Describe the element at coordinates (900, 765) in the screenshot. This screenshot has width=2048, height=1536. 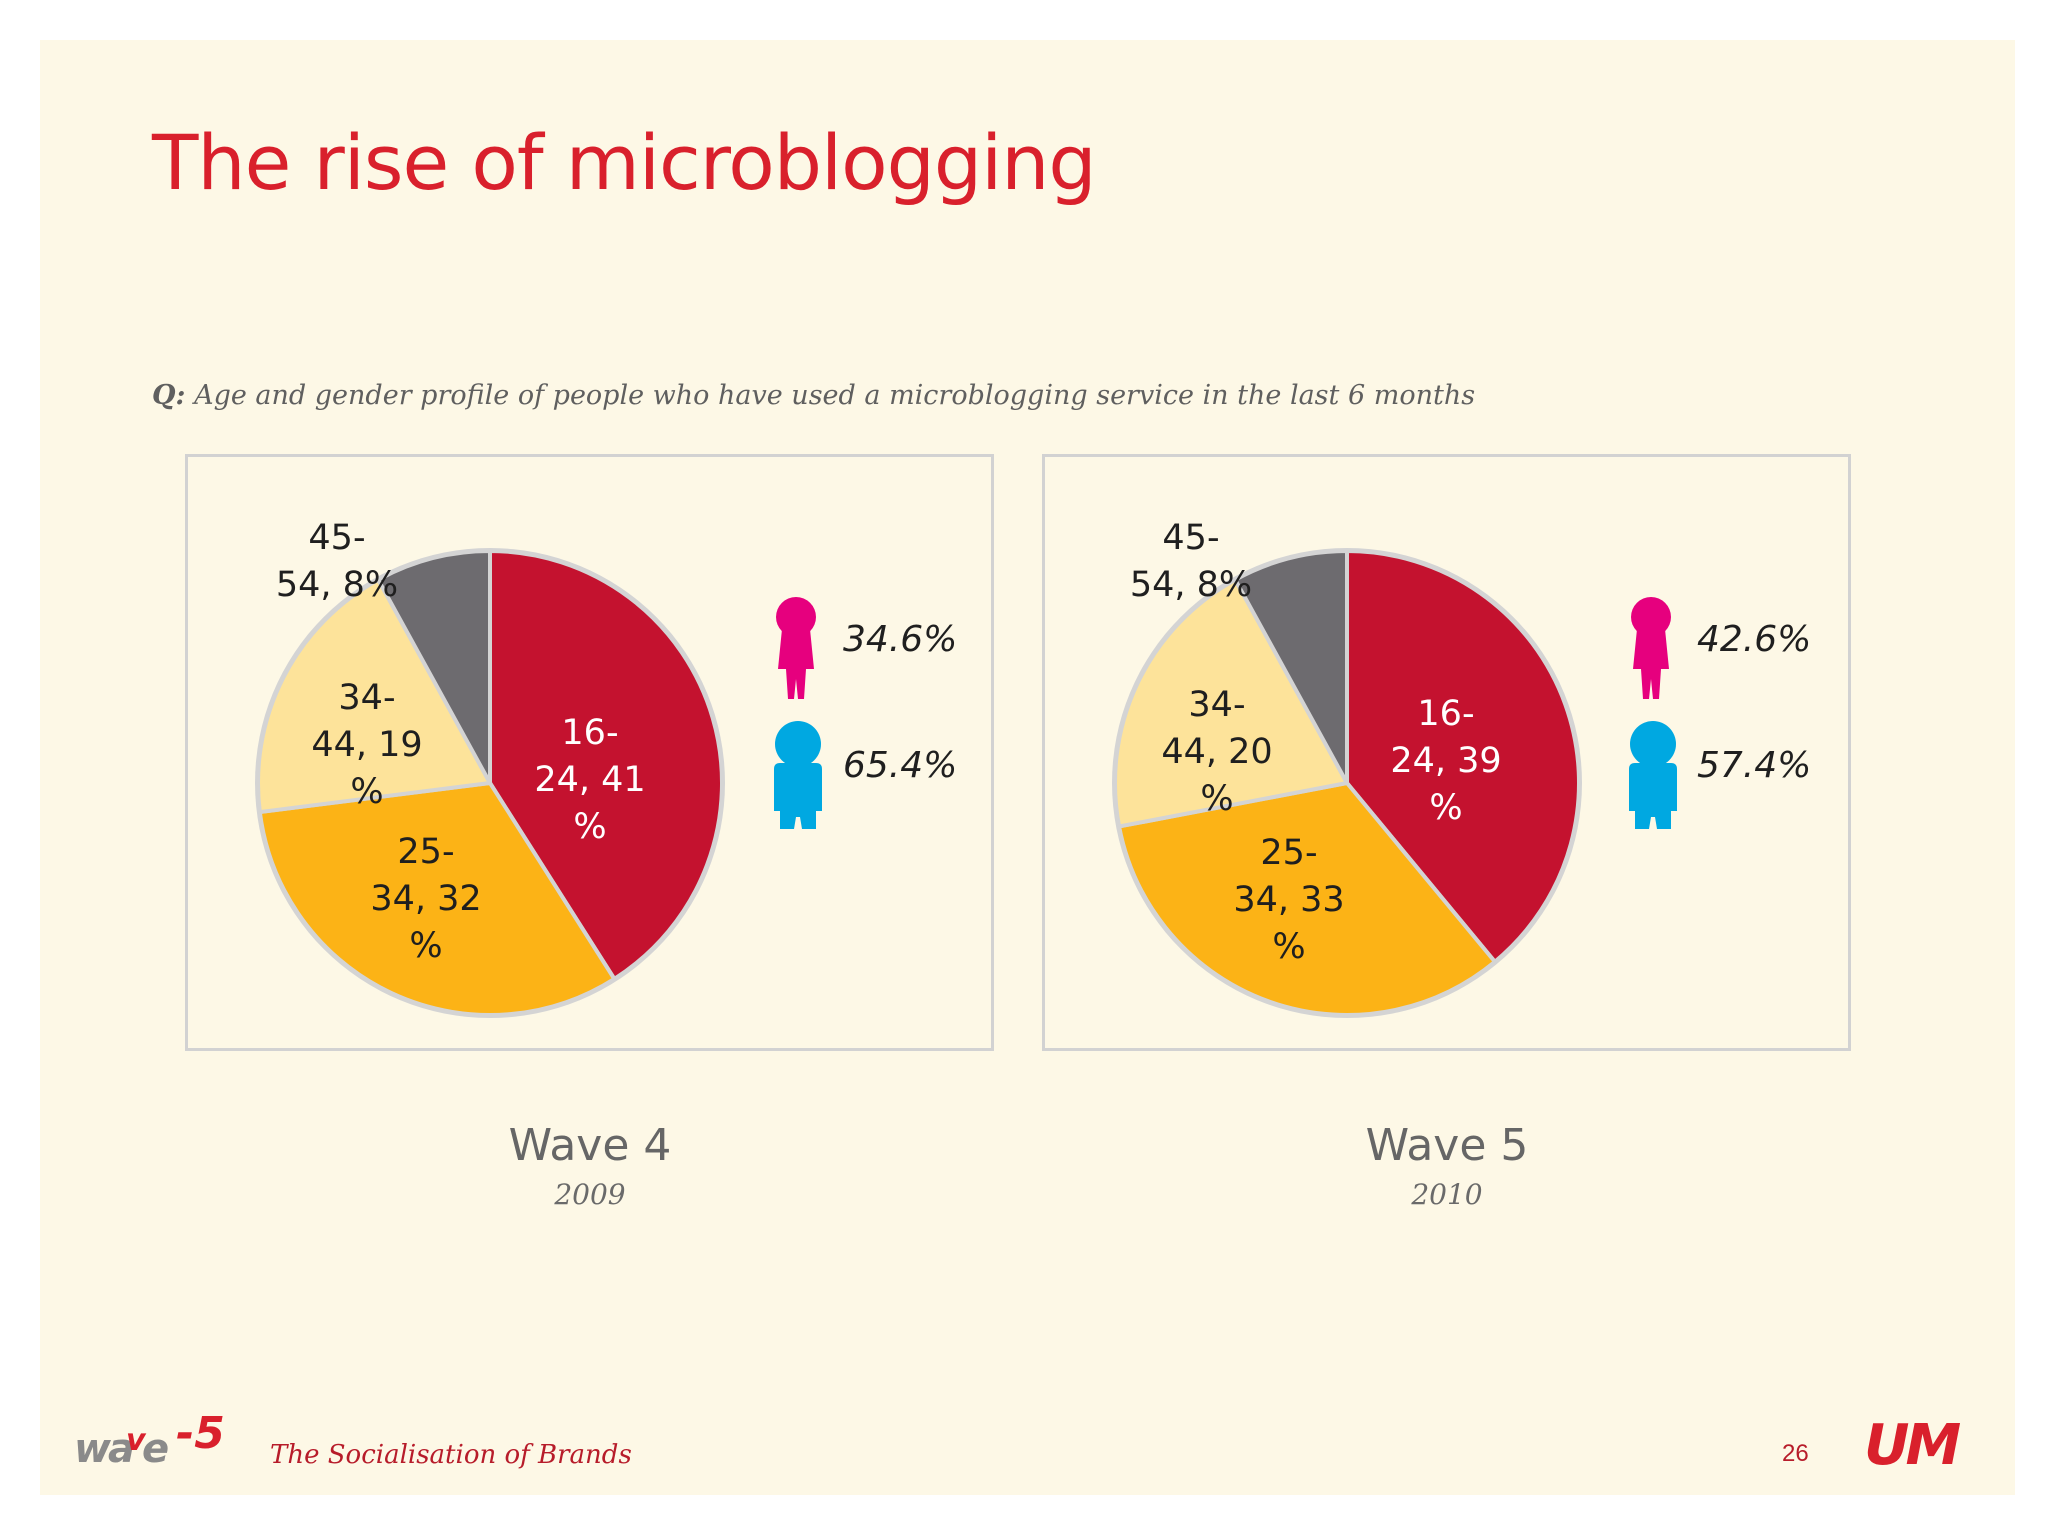
I see `male-percent: 65.4%` at that location.